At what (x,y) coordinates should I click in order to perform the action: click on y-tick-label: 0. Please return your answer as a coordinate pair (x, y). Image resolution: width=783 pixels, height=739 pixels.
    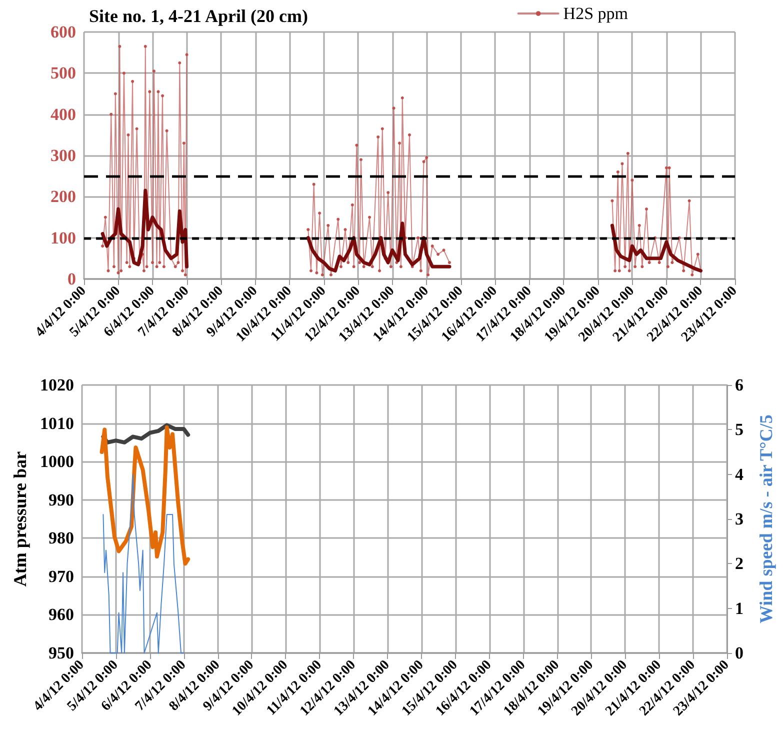
    Looking at the image, I should click on (72, 279).